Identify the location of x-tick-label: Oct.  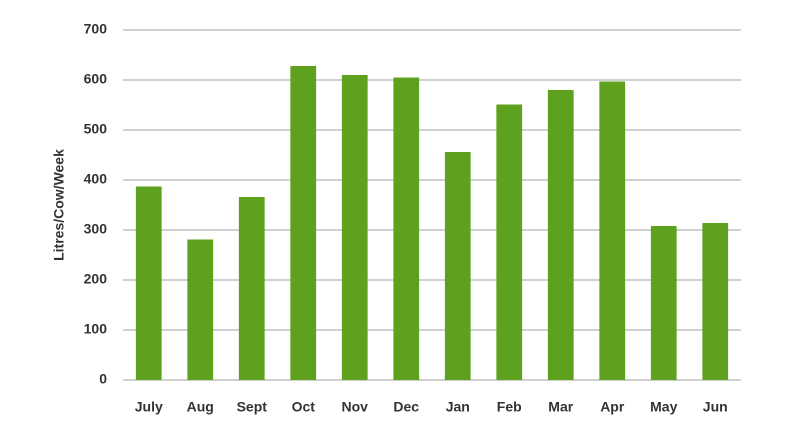
(304, 407).